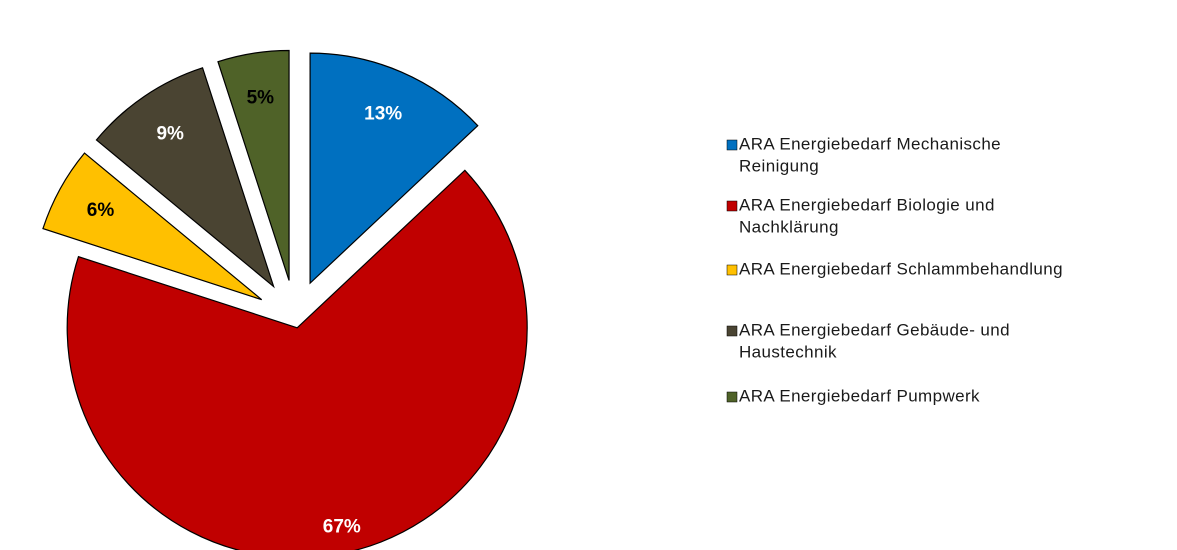  Describe the element at coordinates (901, 268) in the screenshot. I see `legend-label-3-line-1: ARA Energiebedarf Schlammbehandlung` at that location.